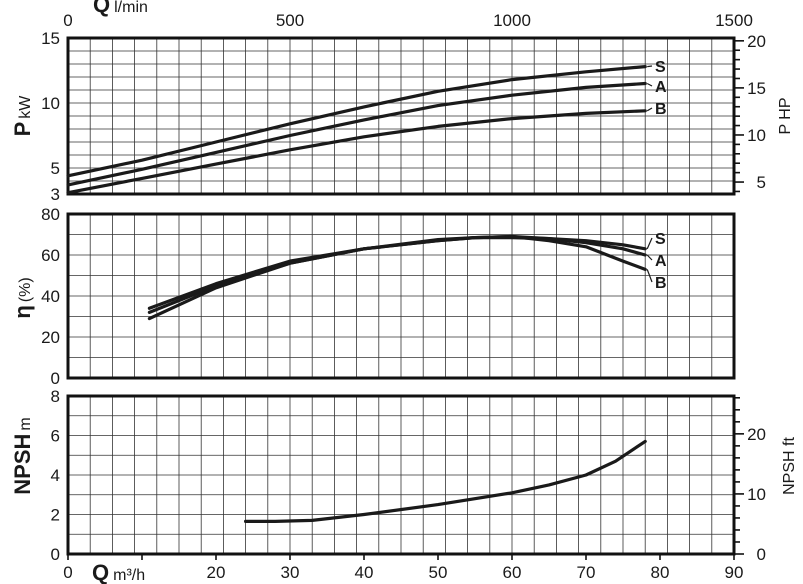 This screenshot has height=584, width=803. Describe the element at coordinates (586, 572) in the screenshot. I see `x-tick-label: 70` at that location.